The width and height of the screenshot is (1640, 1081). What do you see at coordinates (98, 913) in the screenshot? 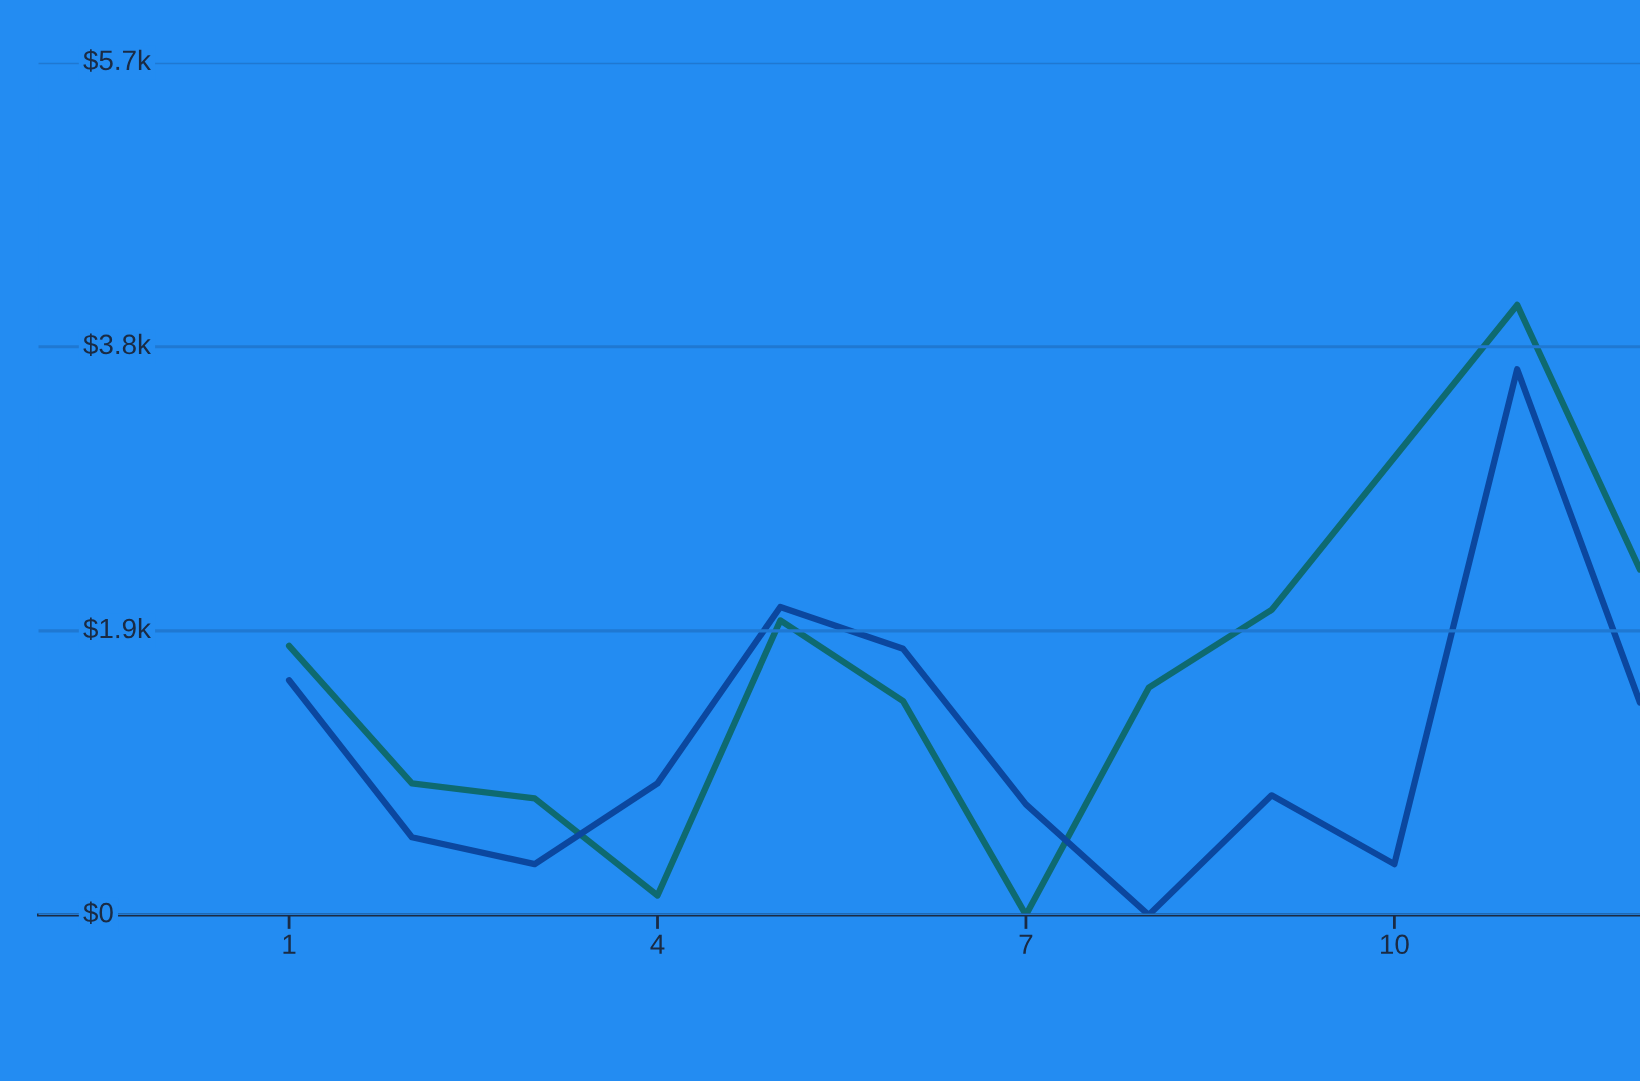
I see `y-tick-label: $0` at bounding box center [98, 913].